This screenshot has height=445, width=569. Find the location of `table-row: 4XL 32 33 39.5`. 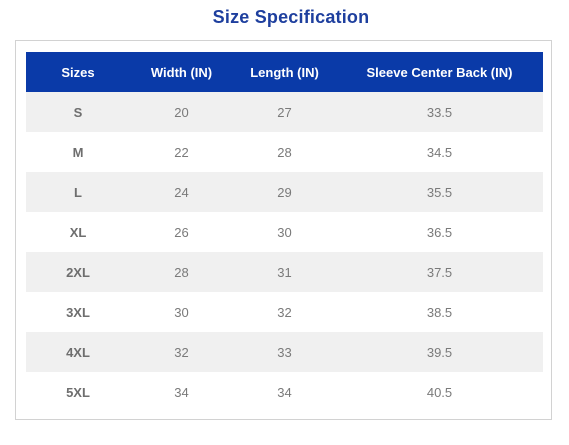

table-row: 4XL 32 33 39.5 is located at coordinates (284, 352).